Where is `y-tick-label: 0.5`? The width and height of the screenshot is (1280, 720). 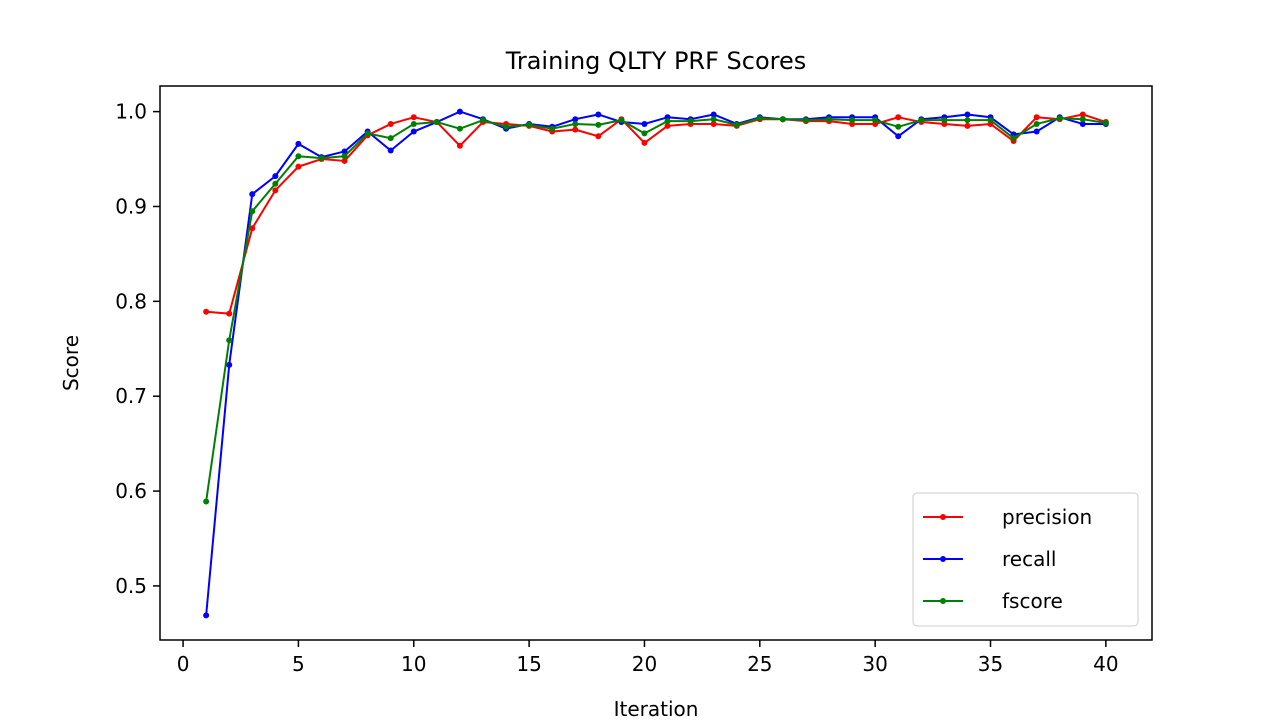
y-tick-label: 0.5 is located at coordinates (131, 586).